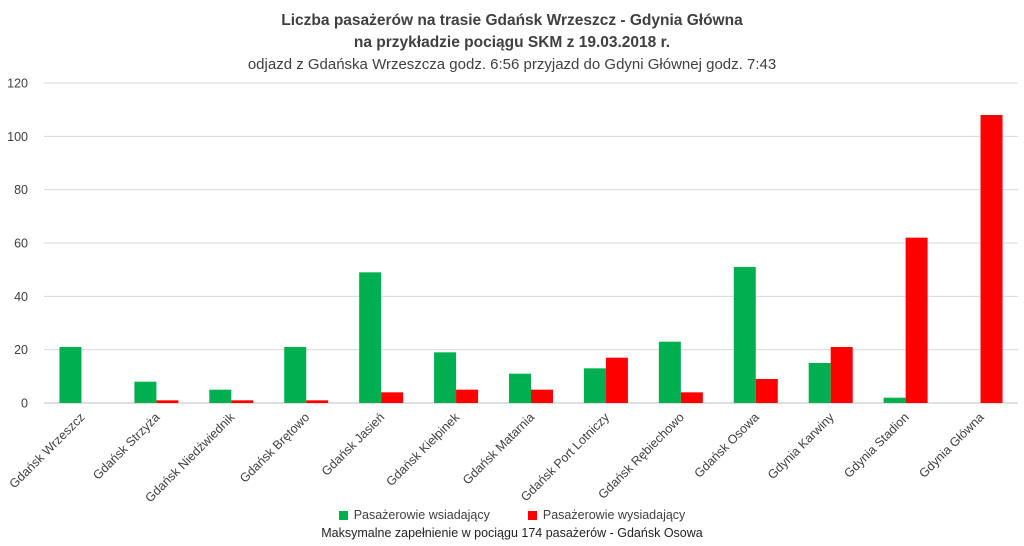  Describe the element at coordinates (353, 444) in the screenshot. I see `x-tick-label: Gdańsk Jasień` at that location.